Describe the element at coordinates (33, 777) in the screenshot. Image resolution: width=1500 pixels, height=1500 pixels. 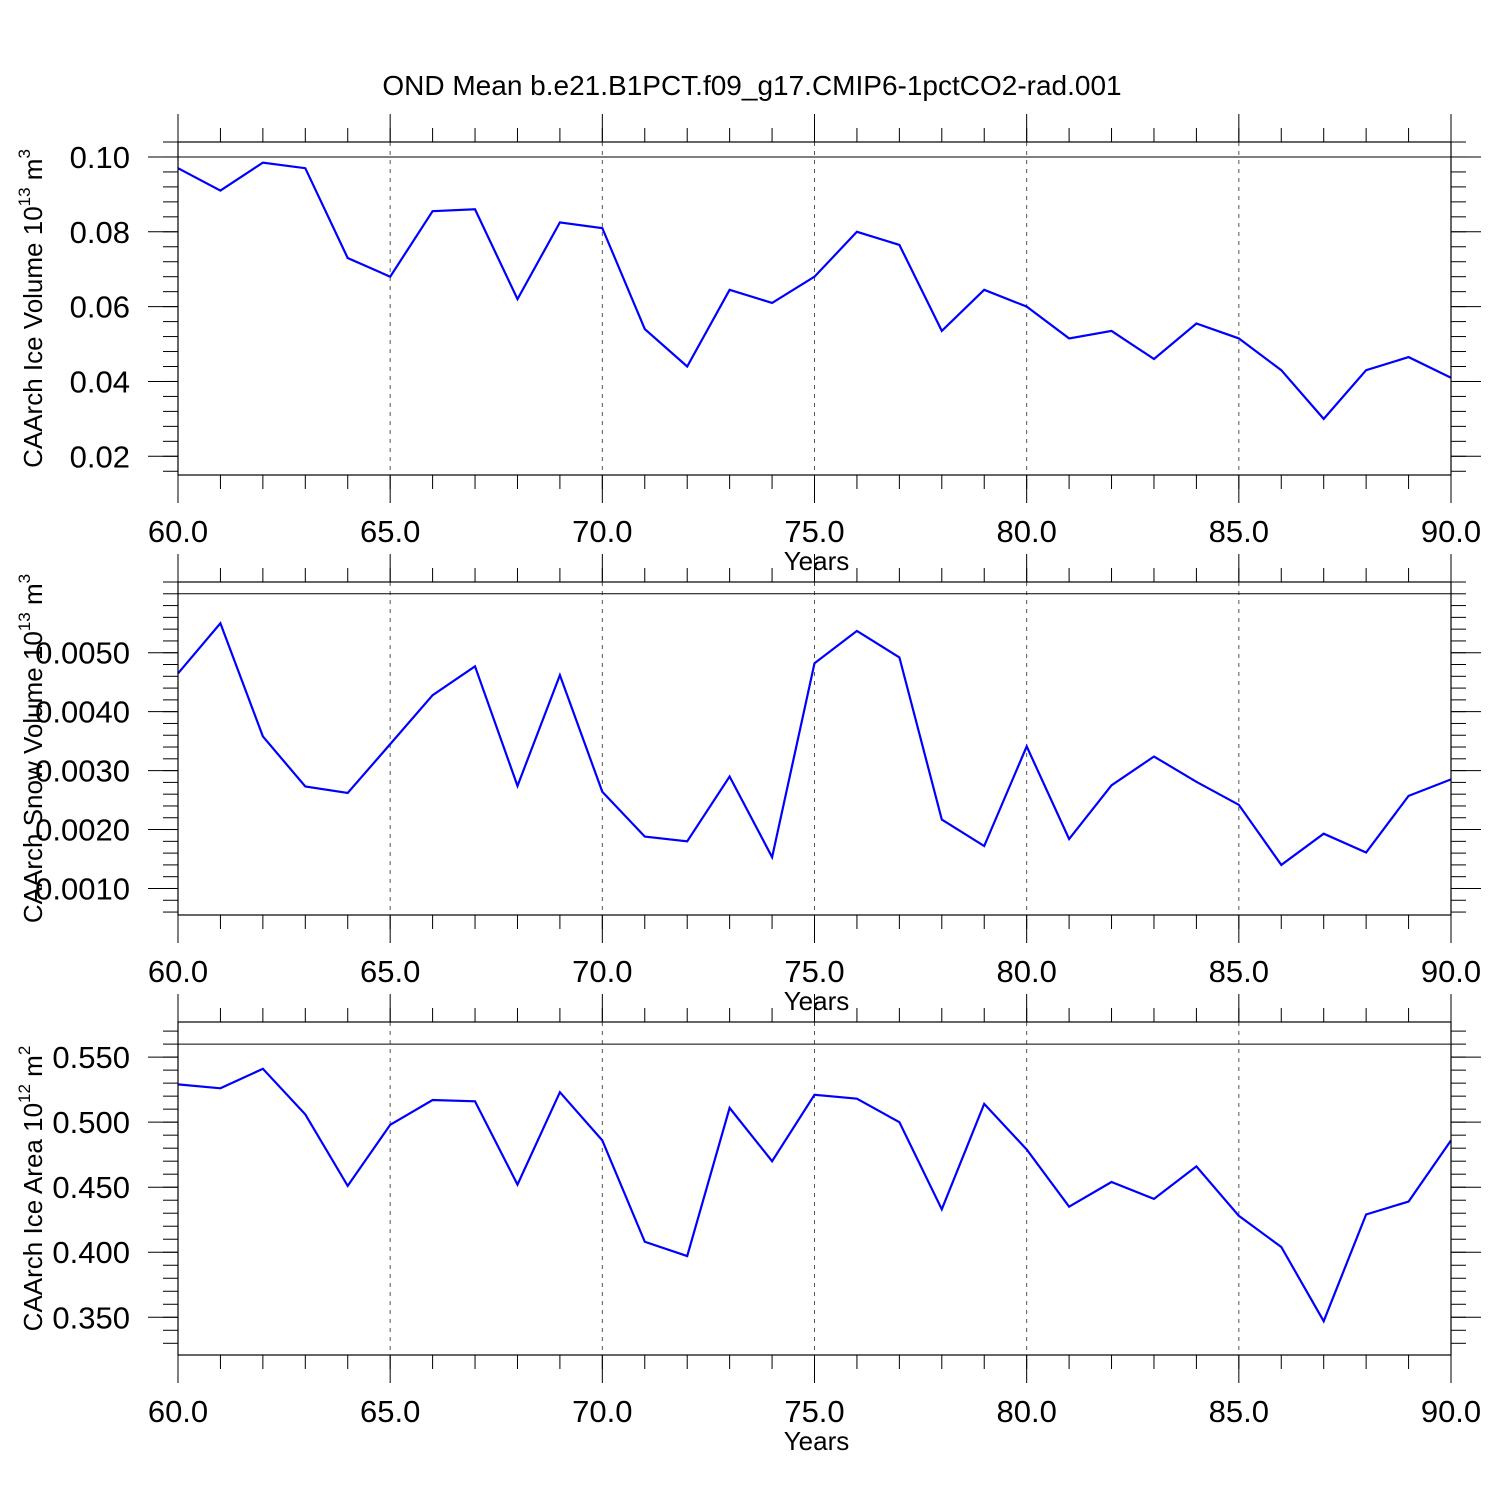
I see `y-axis-label-text: CAArch Snow Volume 10` at that location.